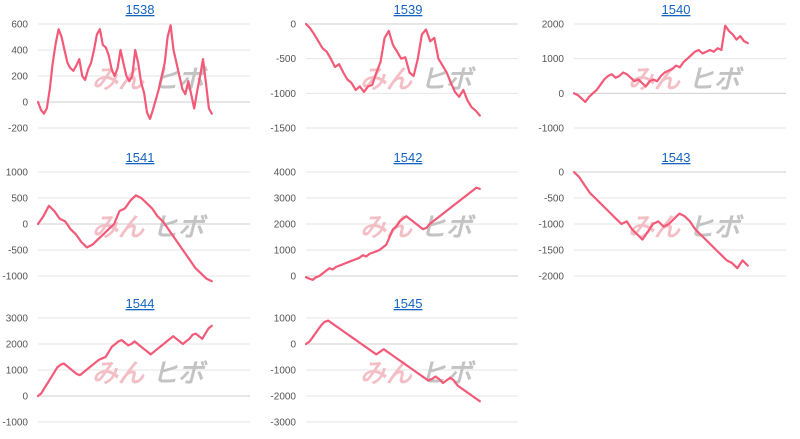 The height and width of the screenshot is (439, 800). Describe the element at coordinates (676, 157) in the screenshot. I see `chart-title-link: 1543` at that location.